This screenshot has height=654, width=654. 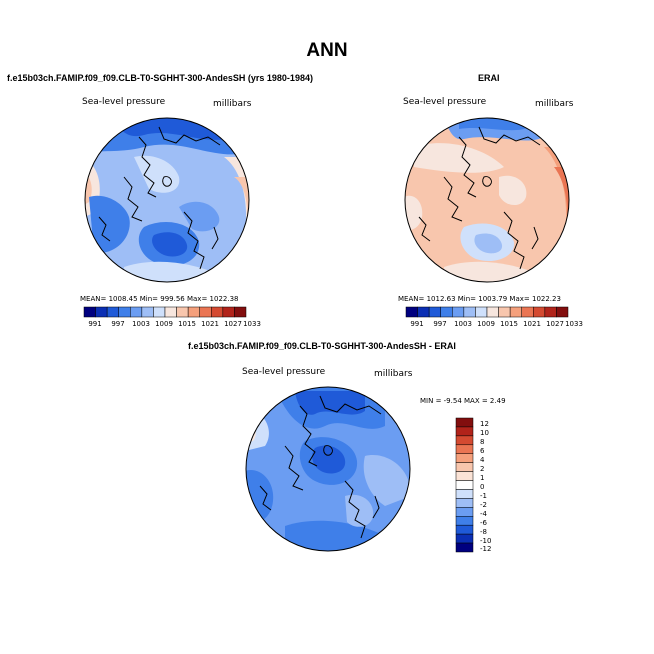 What do you see at coordinates (554, 104) in the screenshot?
I see `obs-units-label: millibars` at bounding box center [554, 104].